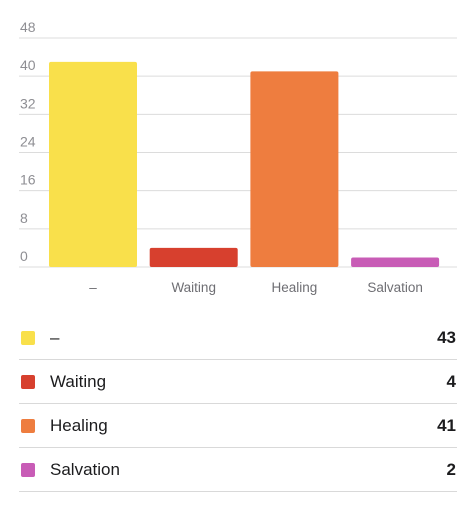 The width and height of the screenshot is (475, 512). Describe the element at coordinates (28, 65) in the screenshot. I see `y-tick-label: 40` at that location.